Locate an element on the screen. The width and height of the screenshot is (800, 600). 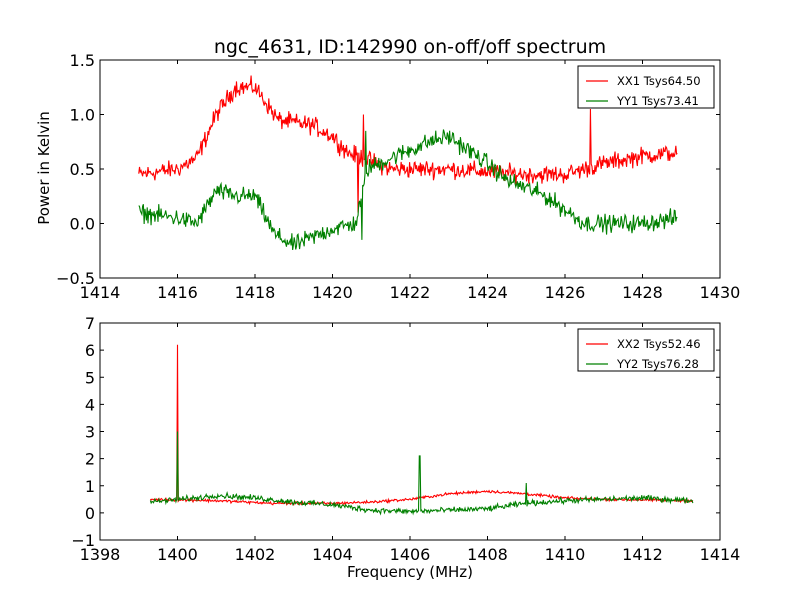
y-tick-label: −0.5 is located at coordinates (75, 278).